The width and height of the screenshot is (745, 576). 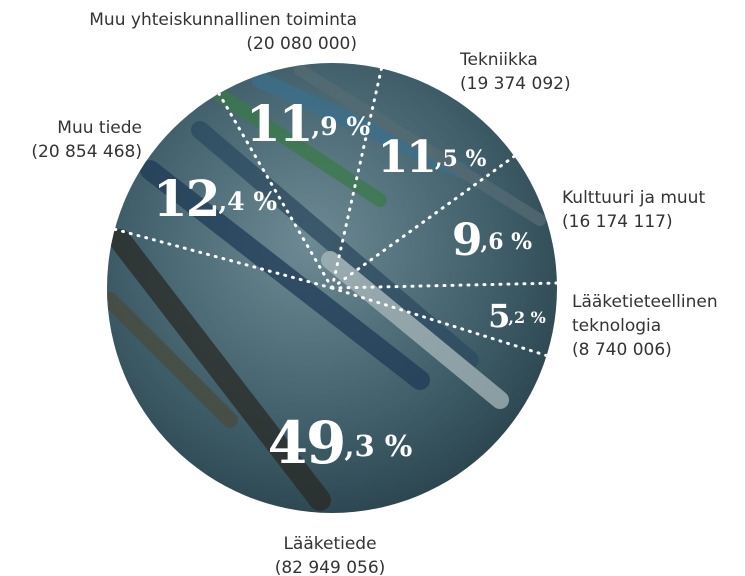 I want to click on percent-label: 11,9 %, so click(x=308, y=123).